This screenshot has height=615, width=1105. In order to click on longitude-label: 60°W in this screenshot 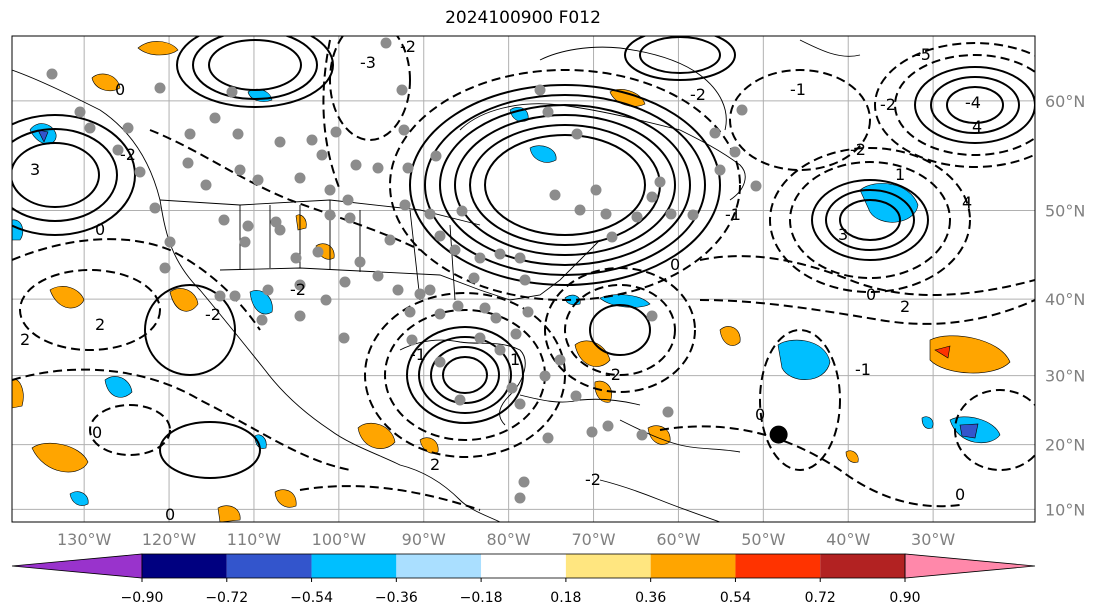, I will do `click(678, 539)`.